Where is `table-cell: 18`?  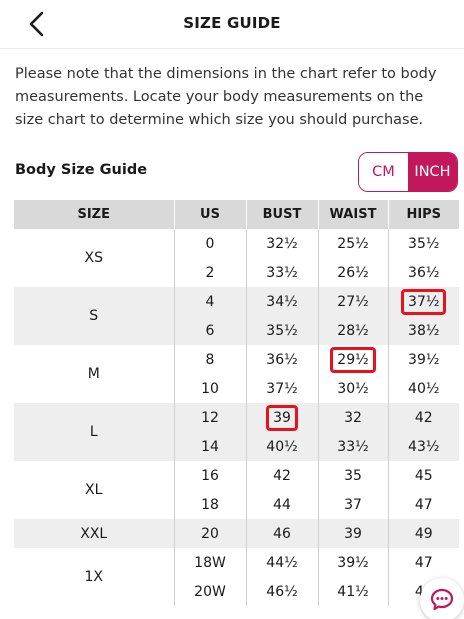
table-cell: 18 is located at coordinates (210, 504).